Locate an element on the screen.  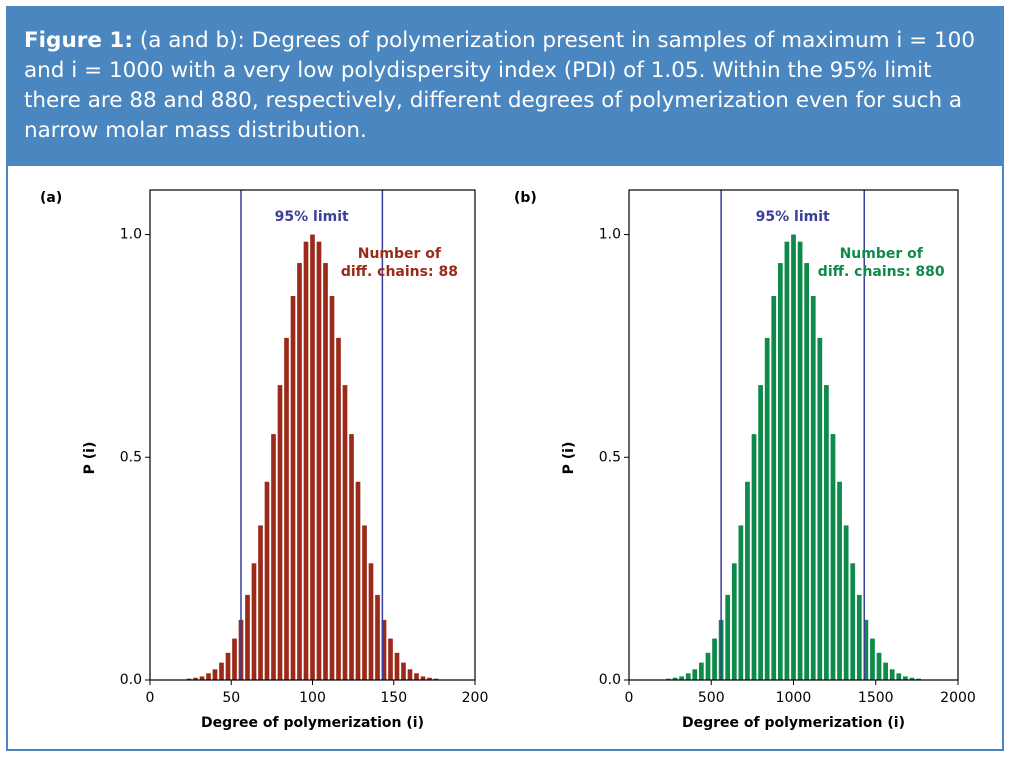
x-tick-label: 200 is located at coordinates (475, 698).